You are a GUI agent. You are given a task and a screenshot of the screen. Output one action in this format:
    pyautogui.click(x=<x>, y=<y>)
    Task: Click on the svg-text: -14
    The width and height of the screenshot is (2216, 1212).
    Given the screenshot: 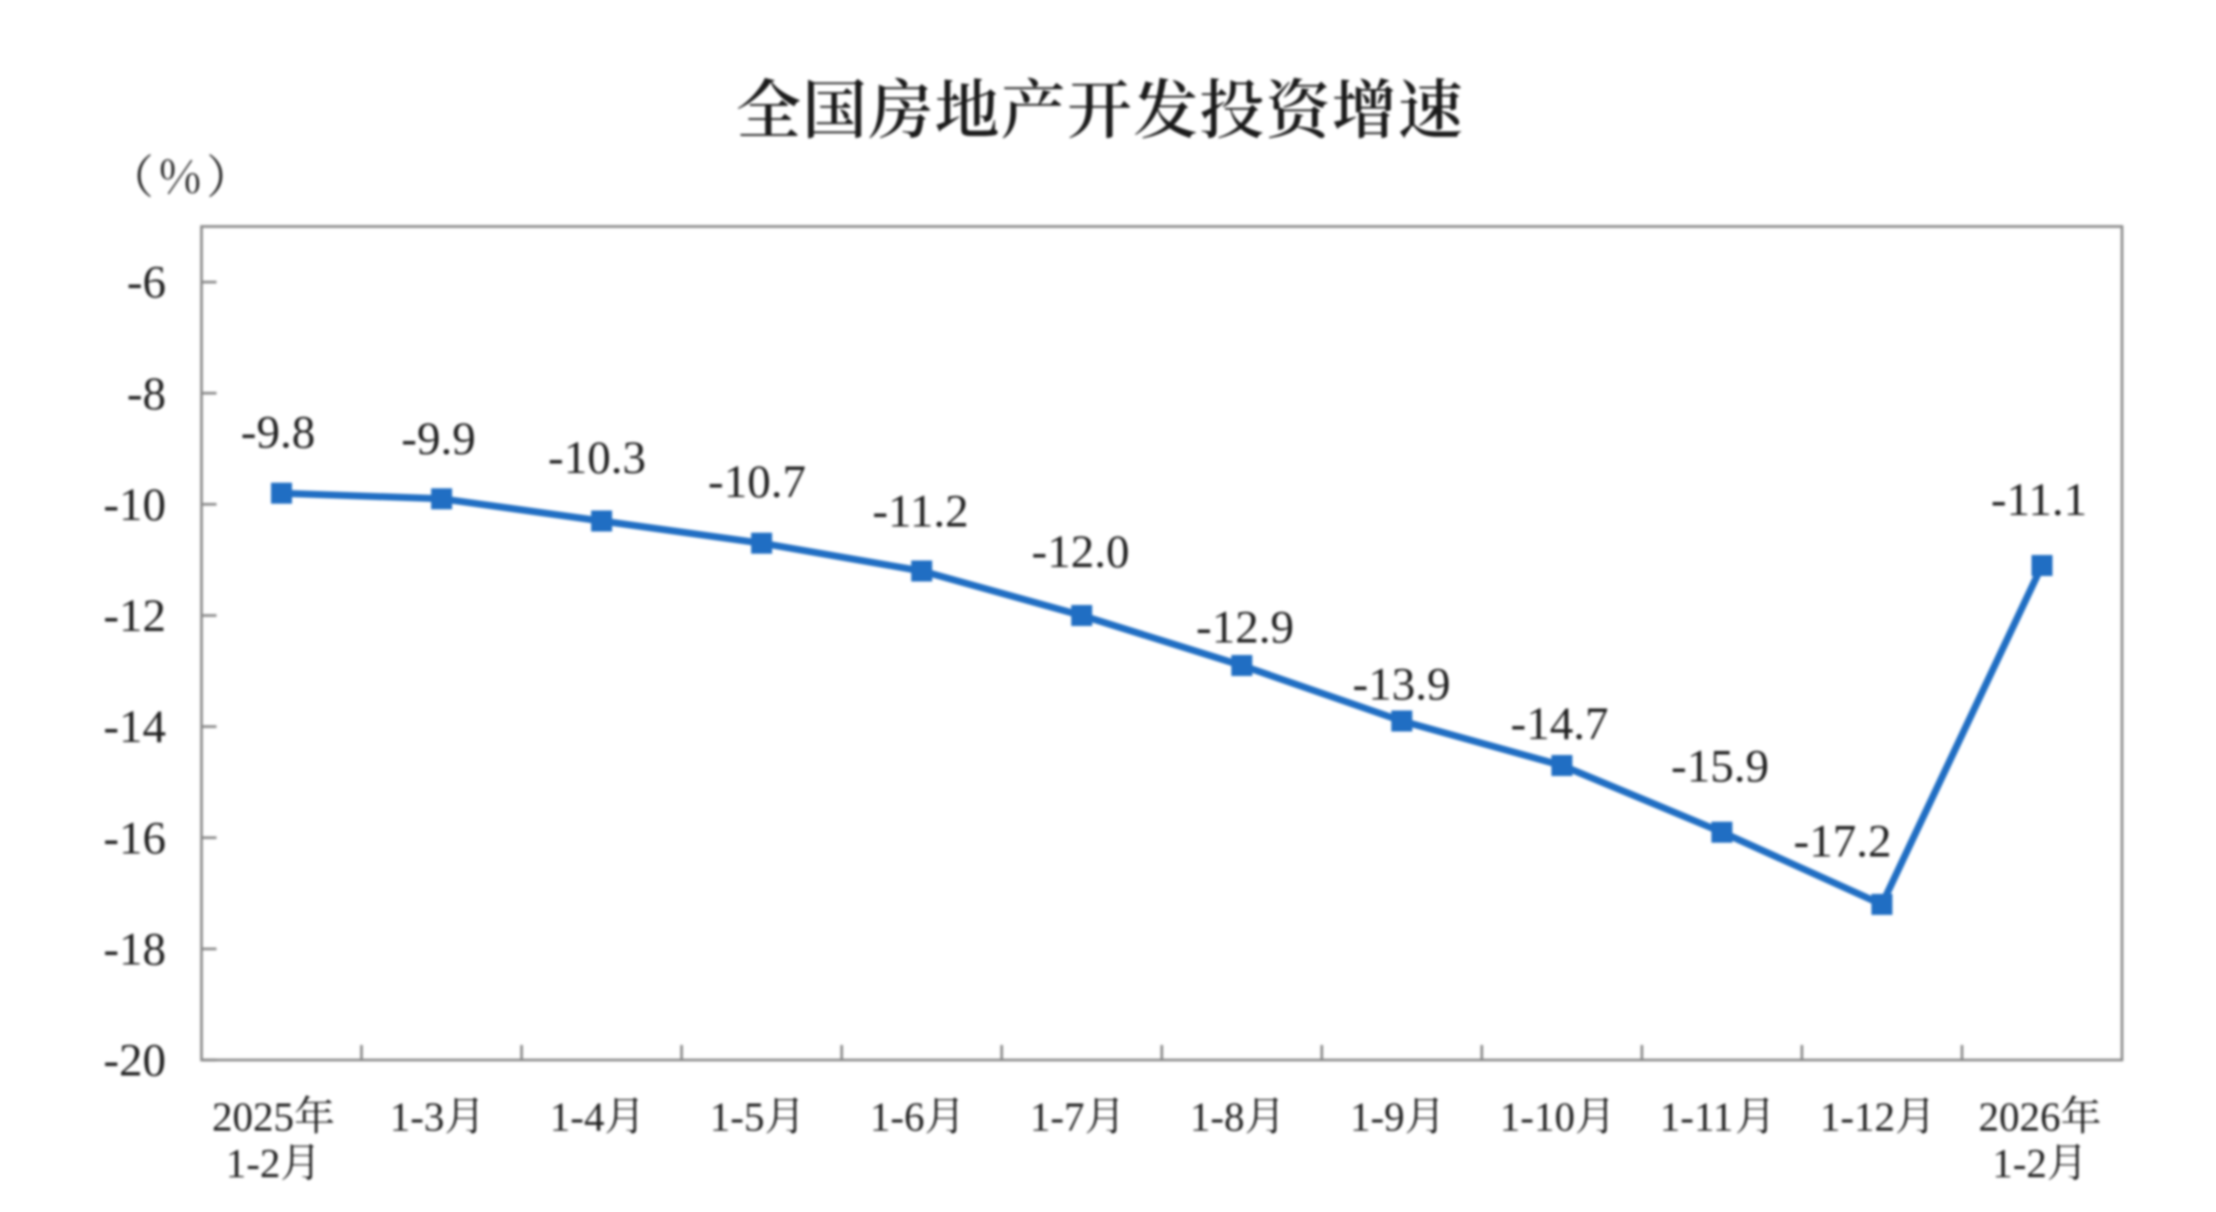 What is the action you would take?
    pyautogui.click(x=134, y=727)
    